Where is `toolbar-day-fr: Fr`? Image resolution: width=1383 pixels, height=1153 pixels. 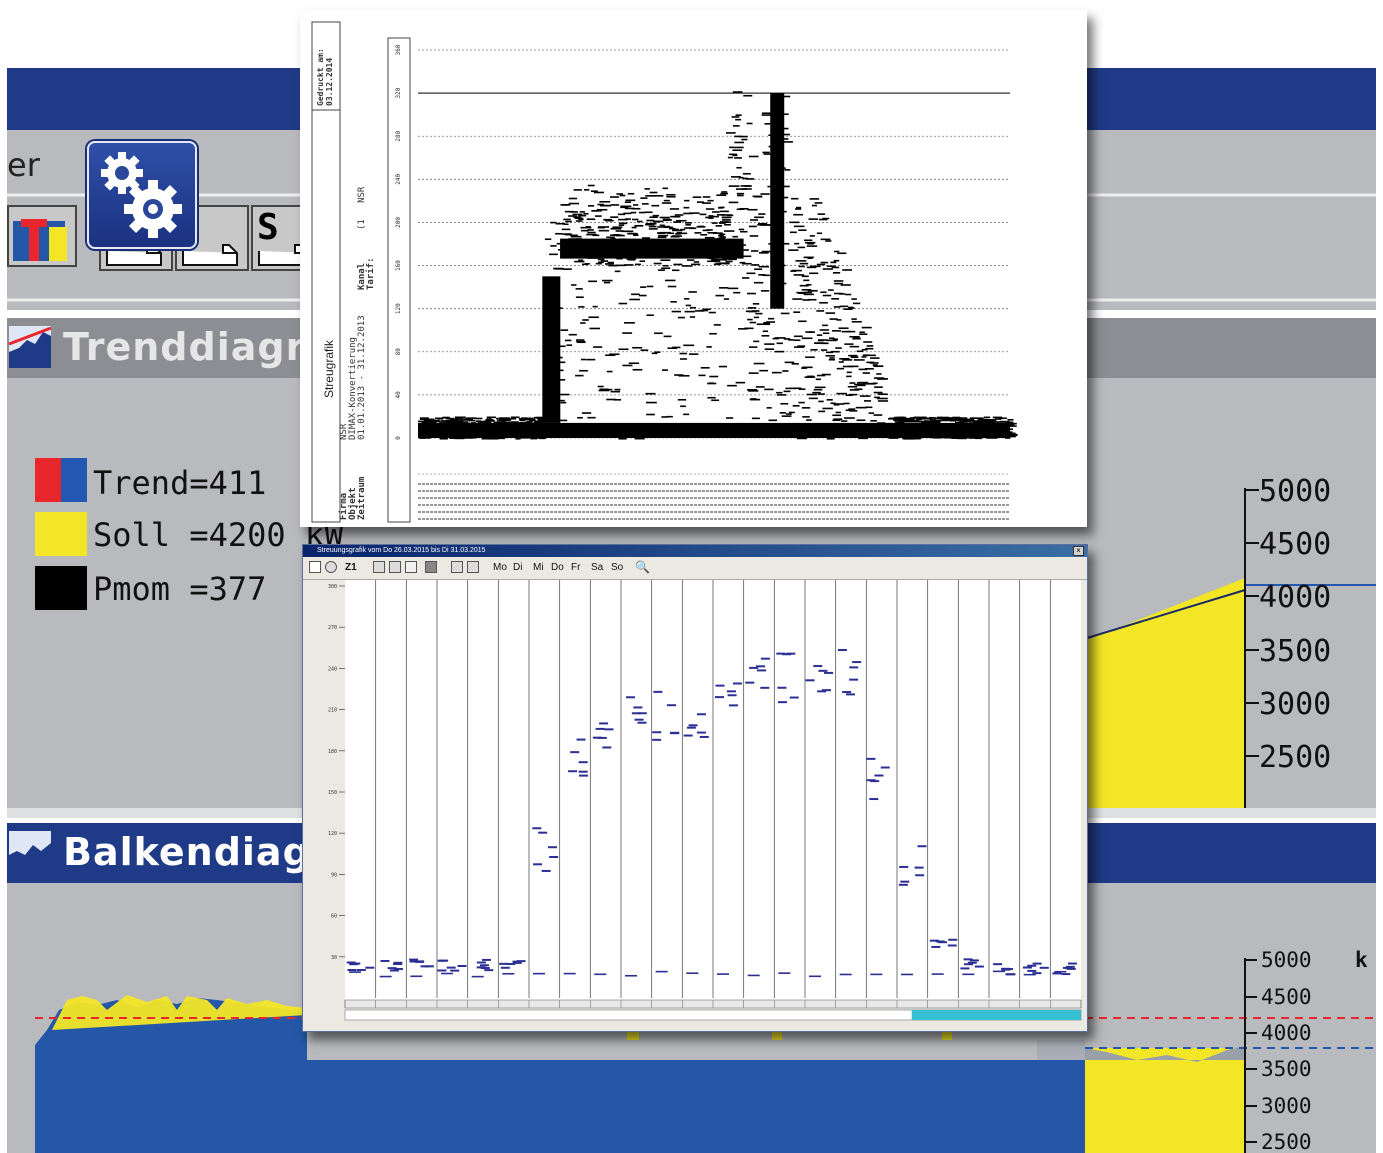
toolbar-day-fr: Fr is located at coordinates (576, 567).